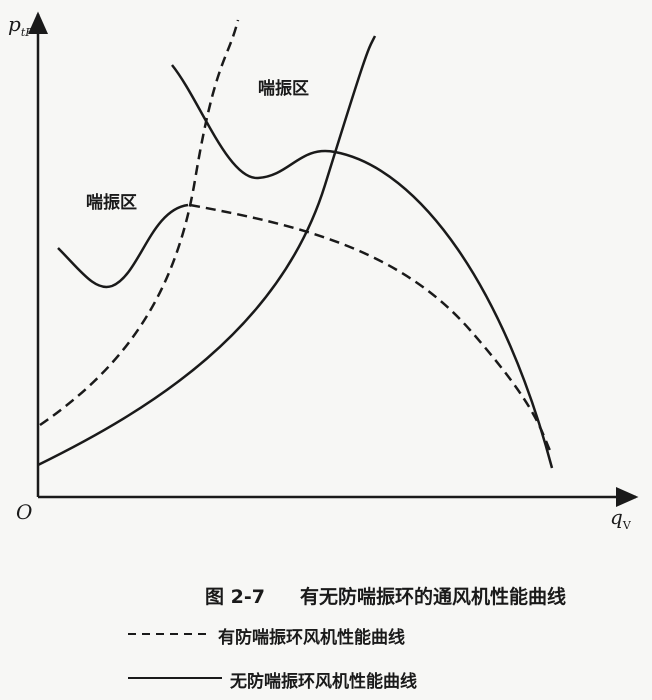 This screenshot has height=700, width=652. What do you see at coordinates (111, 203) in the screenshot?
I see `surge-zone-lower-label: 喘振区` at bounding box center [111, 203].